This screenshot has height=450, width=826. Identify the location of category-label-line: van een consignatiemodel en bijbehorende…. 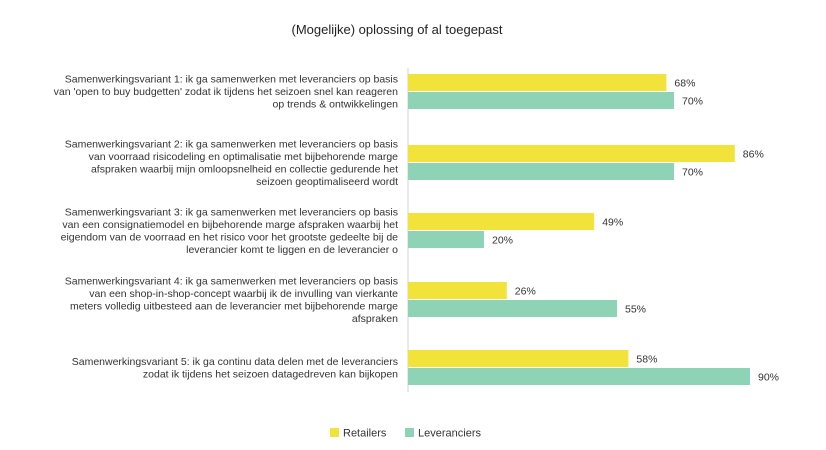
(230, 225).